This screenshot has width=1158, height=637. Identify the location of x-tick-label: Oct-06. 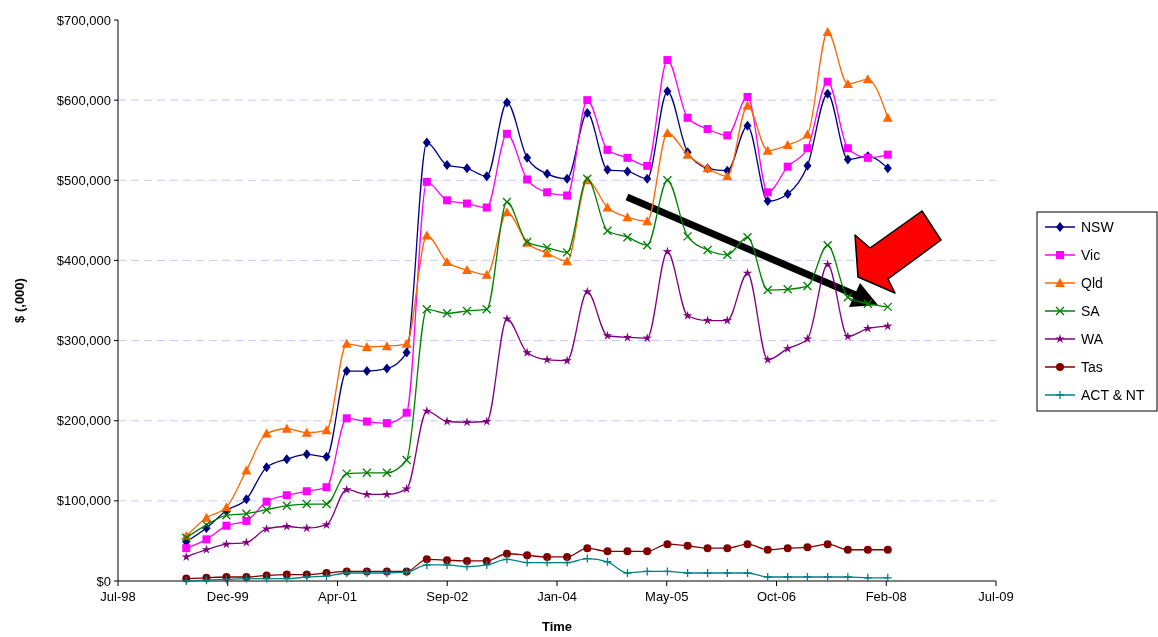
(776, 596).